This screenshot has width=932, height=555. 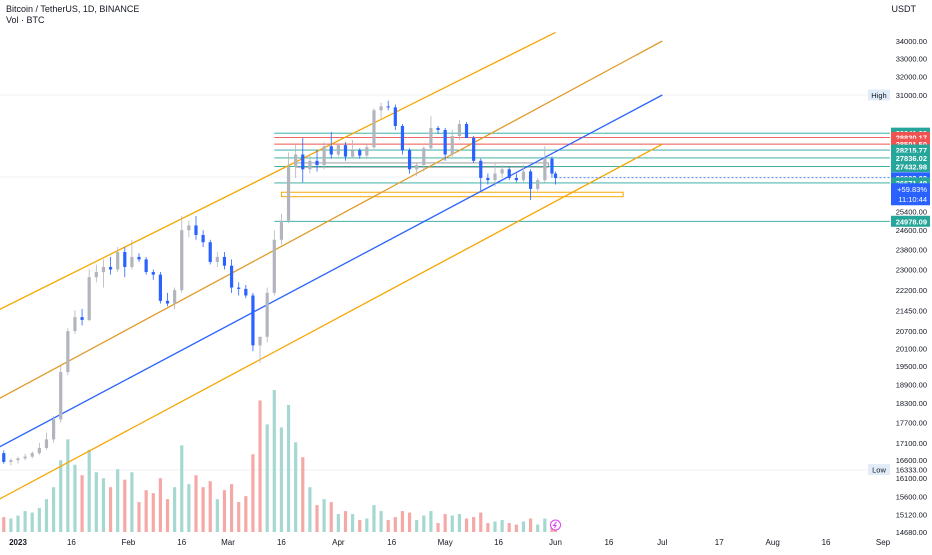 I want to click on volume-legend: Vol · BTC, so click(x=25, y=20).